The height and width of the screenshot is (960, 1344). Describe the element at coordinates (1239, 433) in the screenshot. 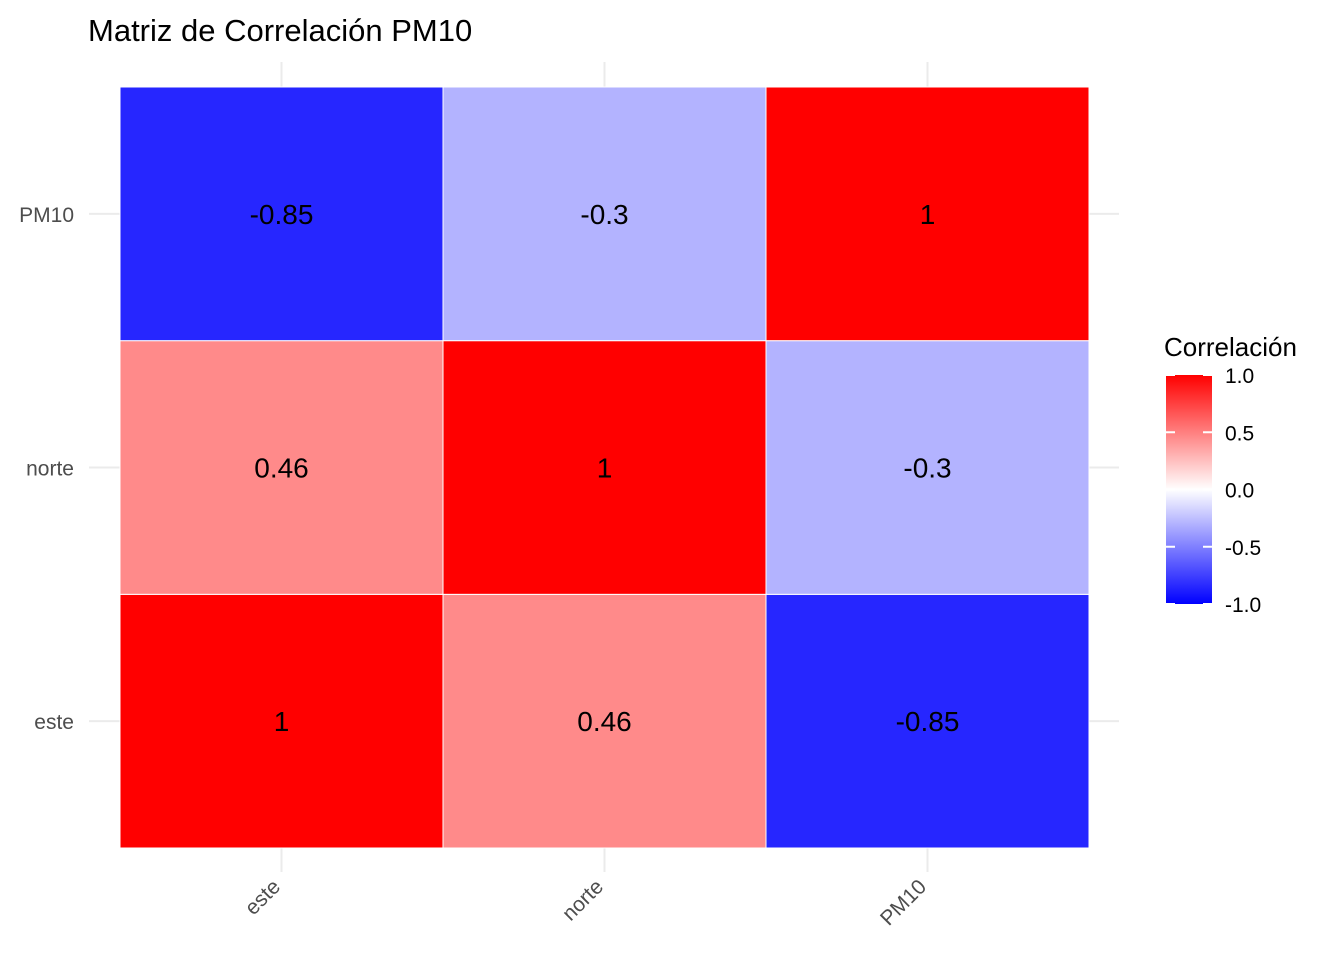

I see `legend-tick-label: 0.5` at that location.